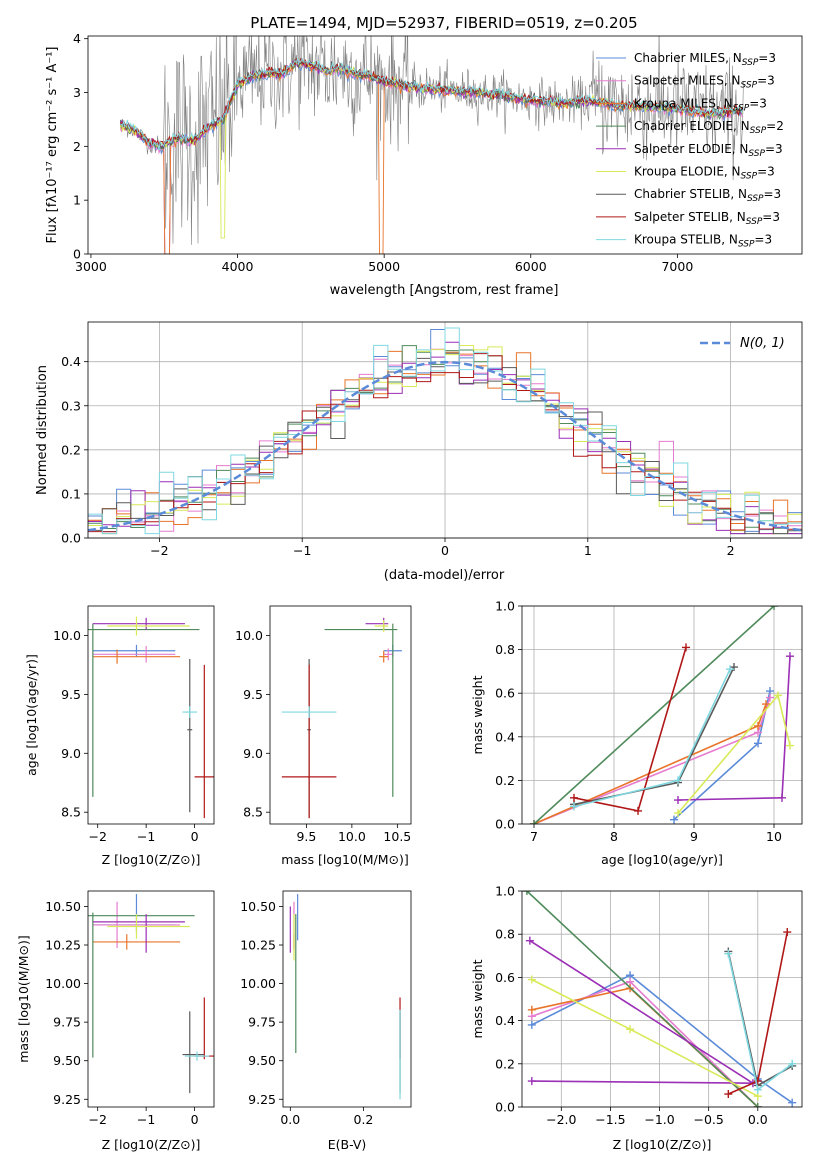 Image resolution: width=819 pixels, height=1170 pixels. What do you see at coordinates (91, 266) in the screenshot?
I see `x-tick-label: 3000` at bounding box center [91, 266].